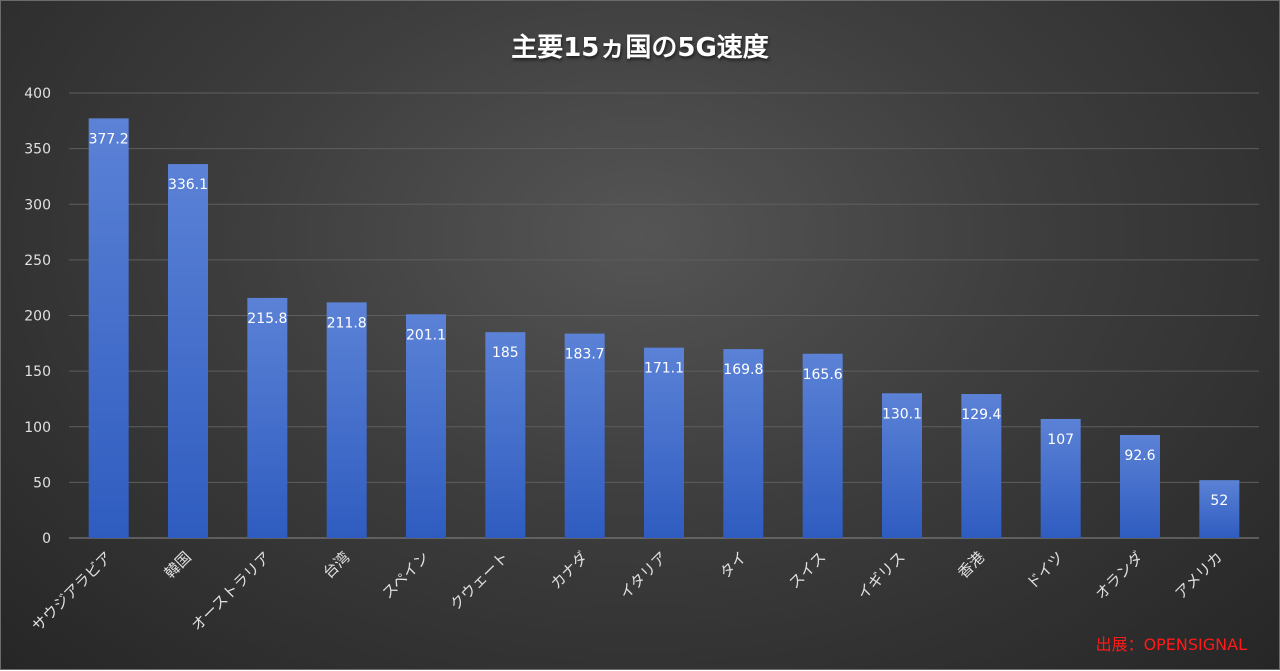 Image resolution: width=1280 pixels, height=671 pixels. What do you see at coordinates (743, 370) in the screenshot?
I see `data-label: 169.8` at bounding box center [743, 370].